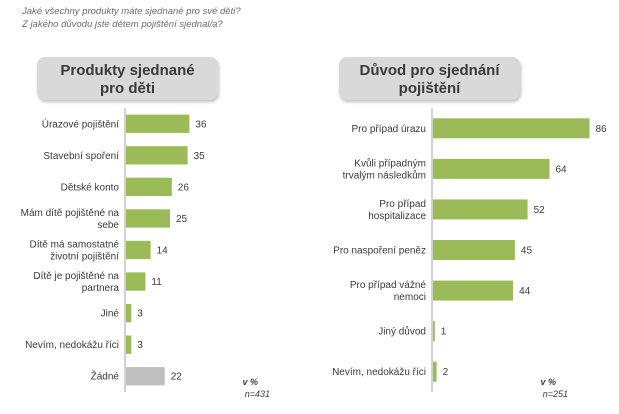 The width and height of the screenshot is (619, 414). I want to click on left-category-label-5-line-1: partnera, so click(101, 288).